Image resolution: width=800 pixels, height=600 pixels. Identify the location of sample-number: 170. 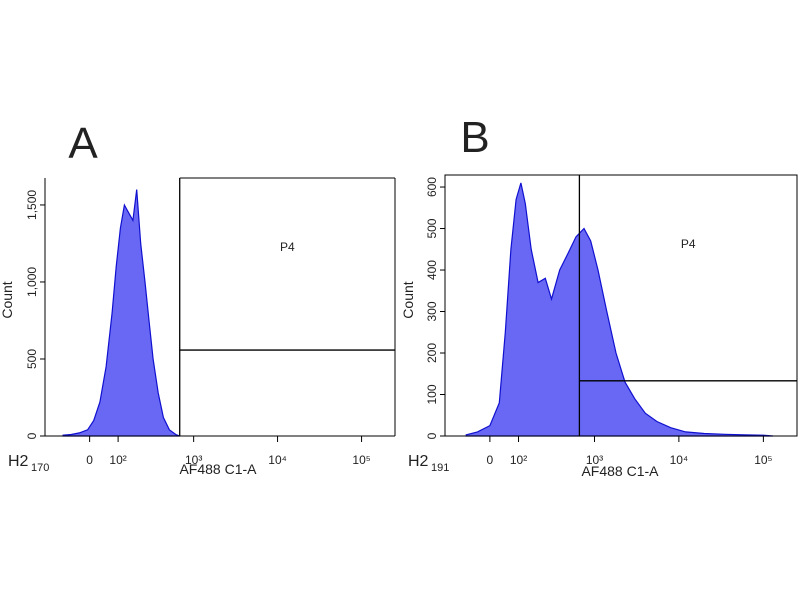
(40, 468).